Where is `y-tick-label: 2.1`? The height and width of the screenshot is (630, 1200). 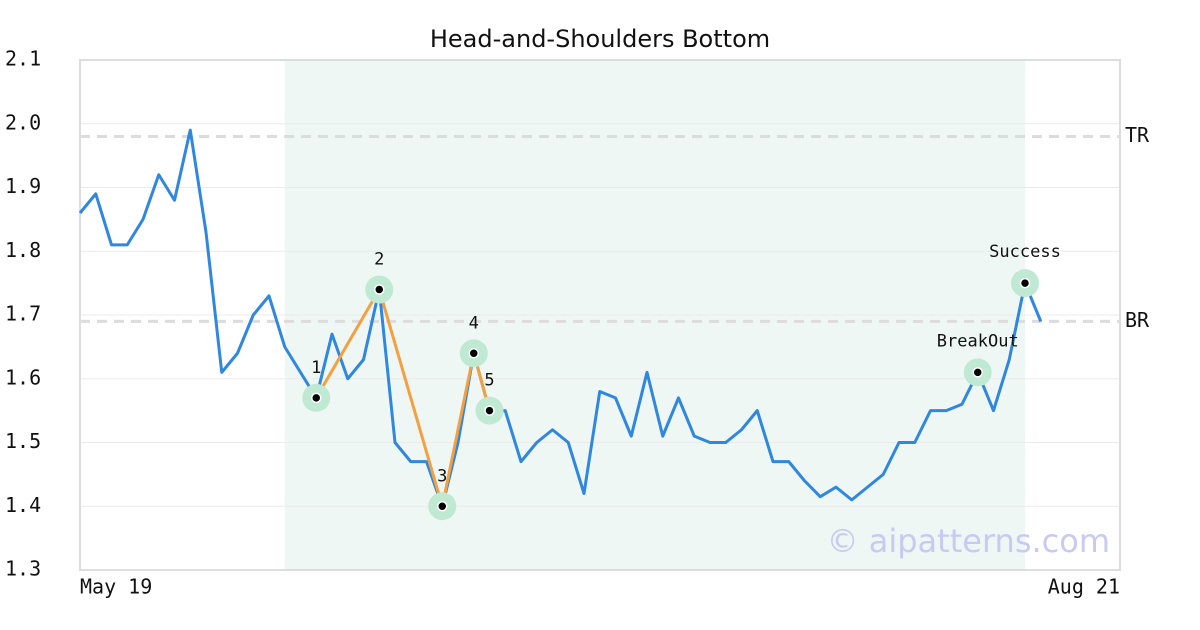 y-tick-label: 2.1 is located at coordinates (23, 59).